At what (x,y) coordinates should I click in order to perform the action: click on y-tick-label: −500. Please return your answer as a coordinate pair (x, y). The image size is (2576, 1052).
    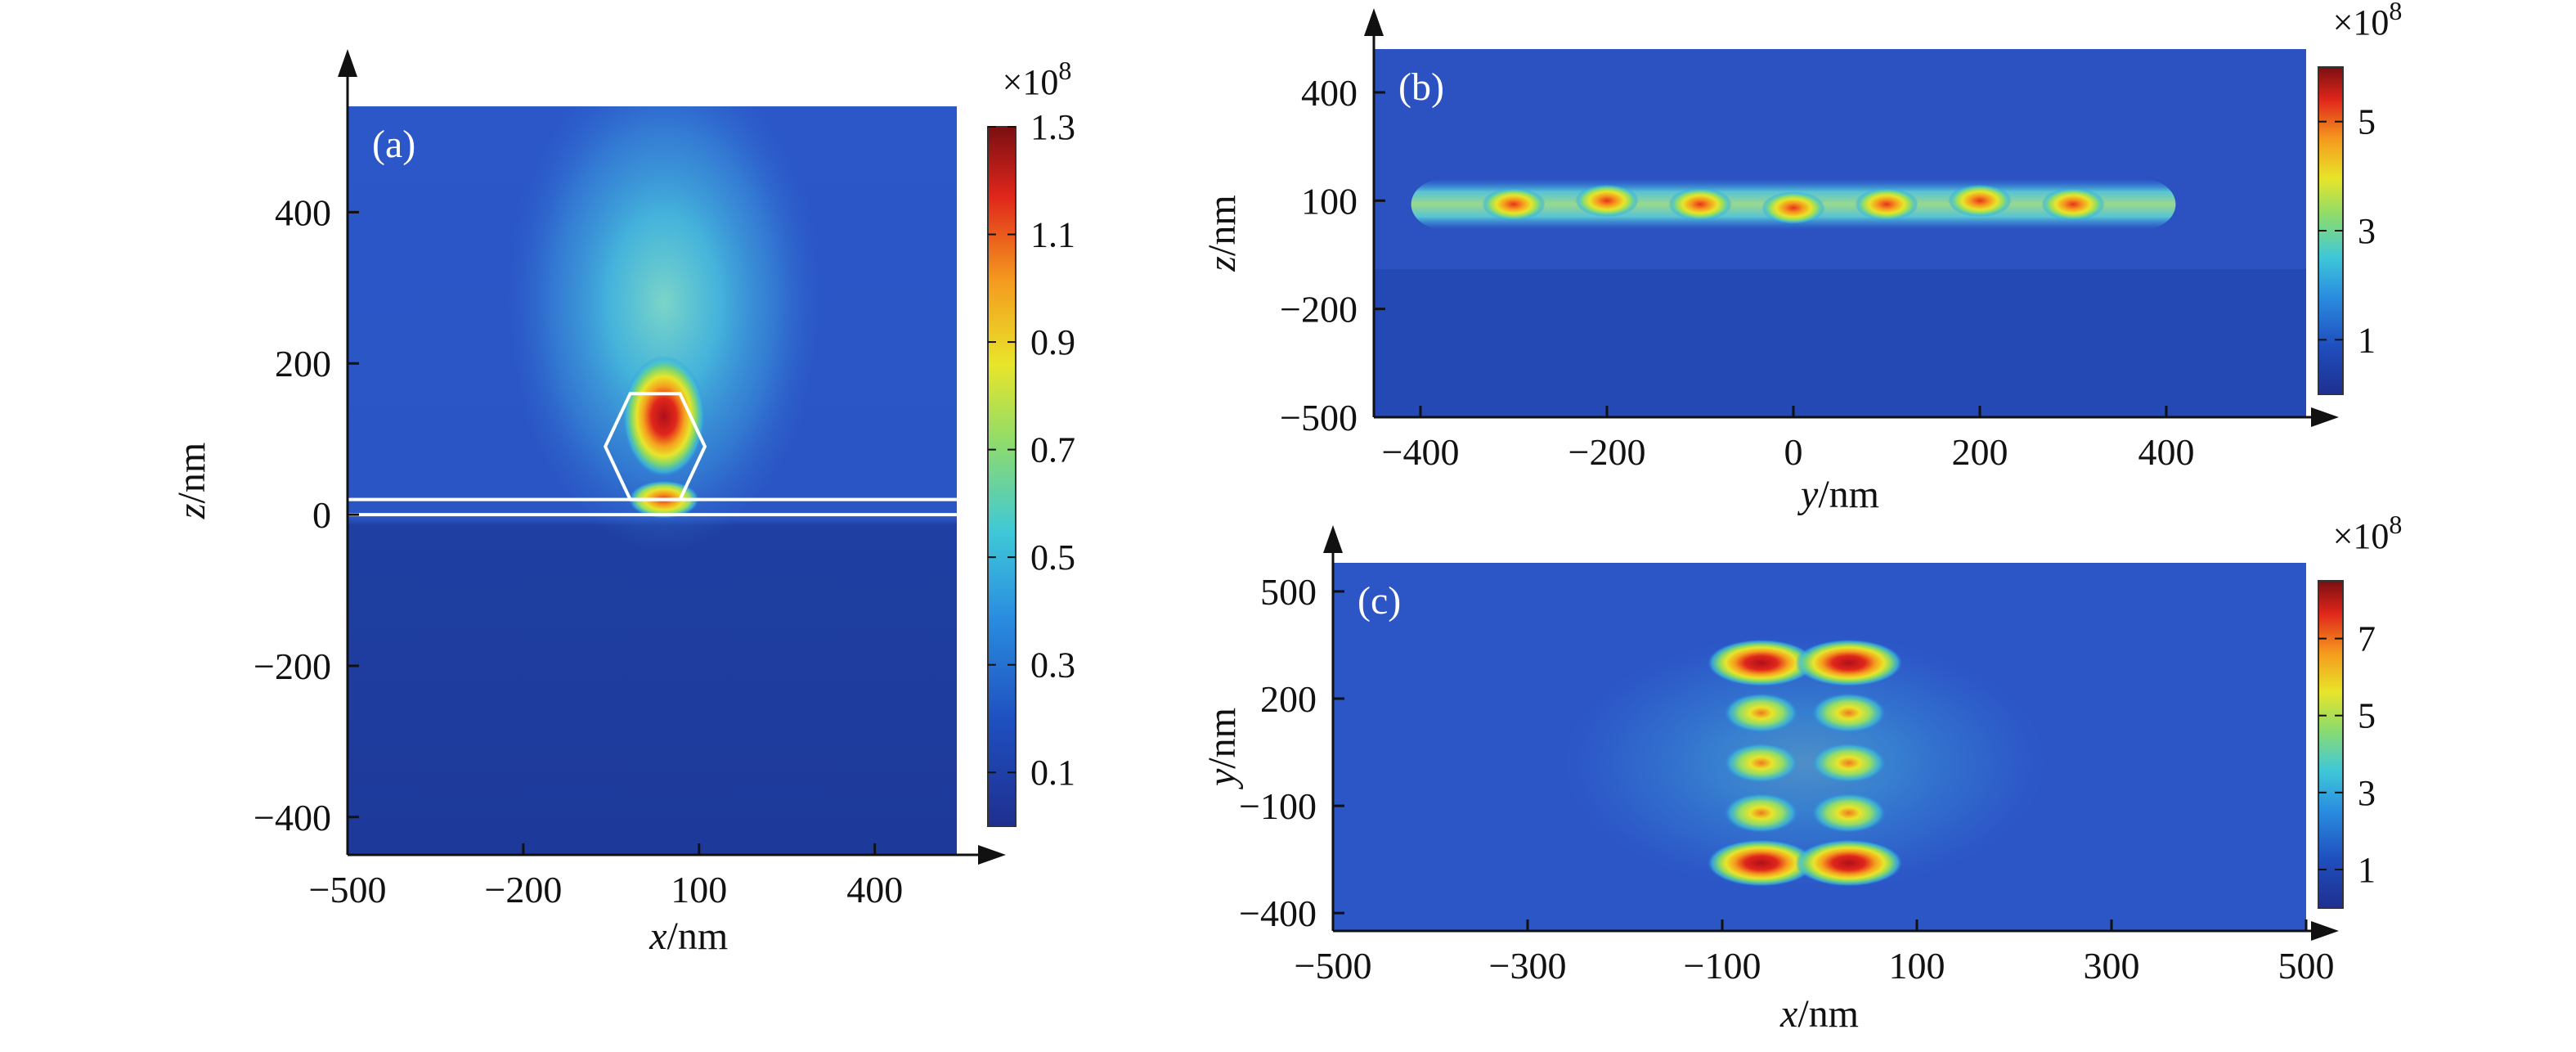
    Looking at the image, I should click on (1319, 417).